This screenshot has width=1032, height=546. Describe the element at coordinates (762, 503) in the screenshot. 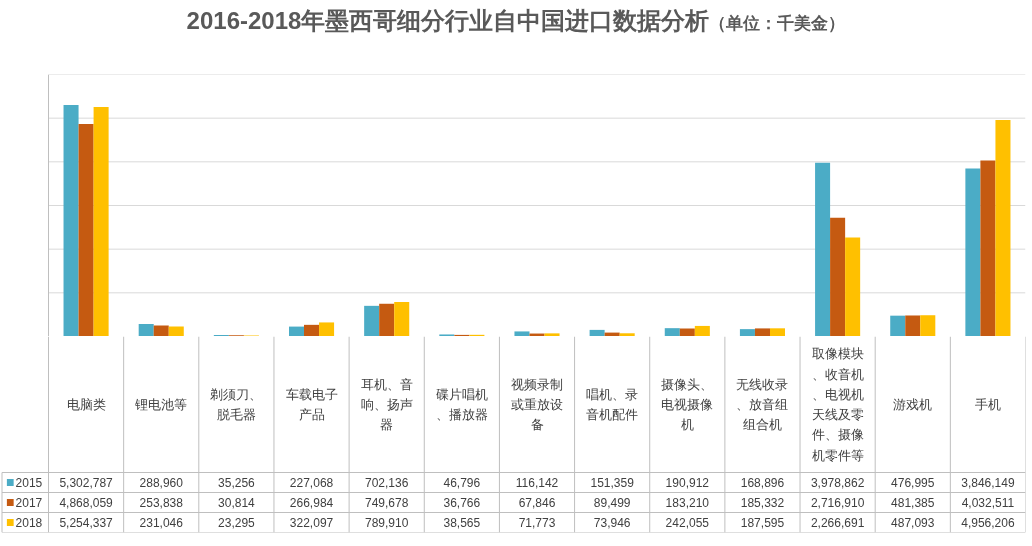

I see `data-label: 185,332` at that location.